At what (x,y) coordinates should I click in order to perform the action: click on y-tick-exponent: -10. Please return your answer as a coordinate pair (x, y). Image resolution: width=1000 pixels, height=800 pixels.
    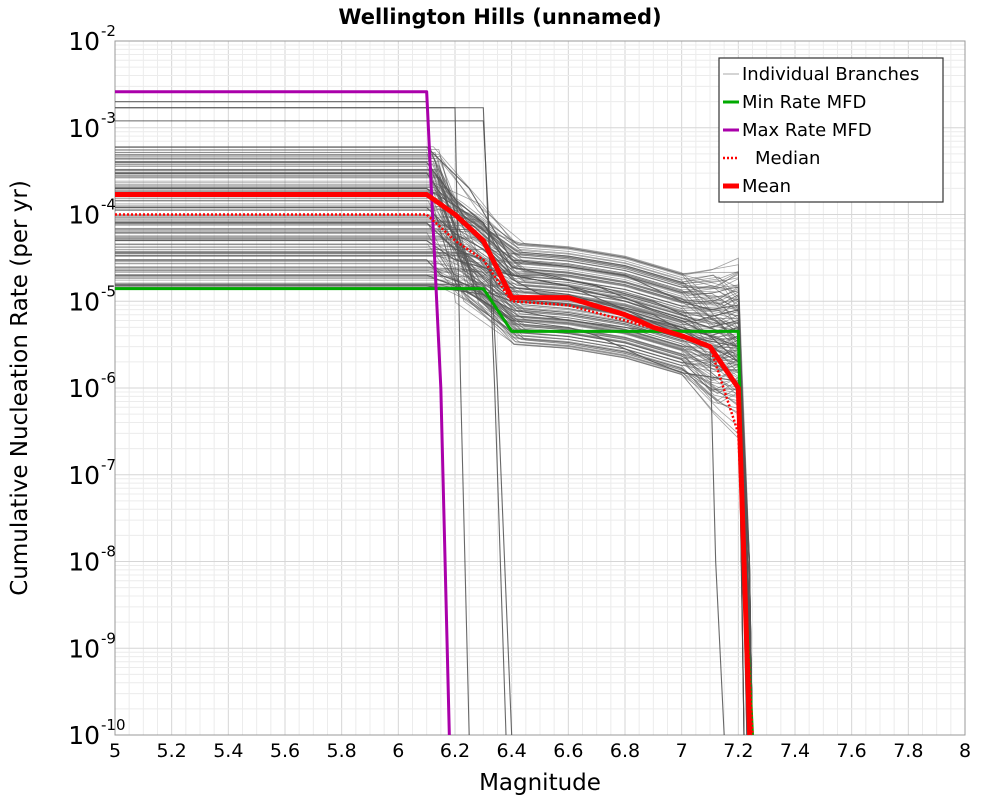
    Looking at the image, I should click on (113, 725).